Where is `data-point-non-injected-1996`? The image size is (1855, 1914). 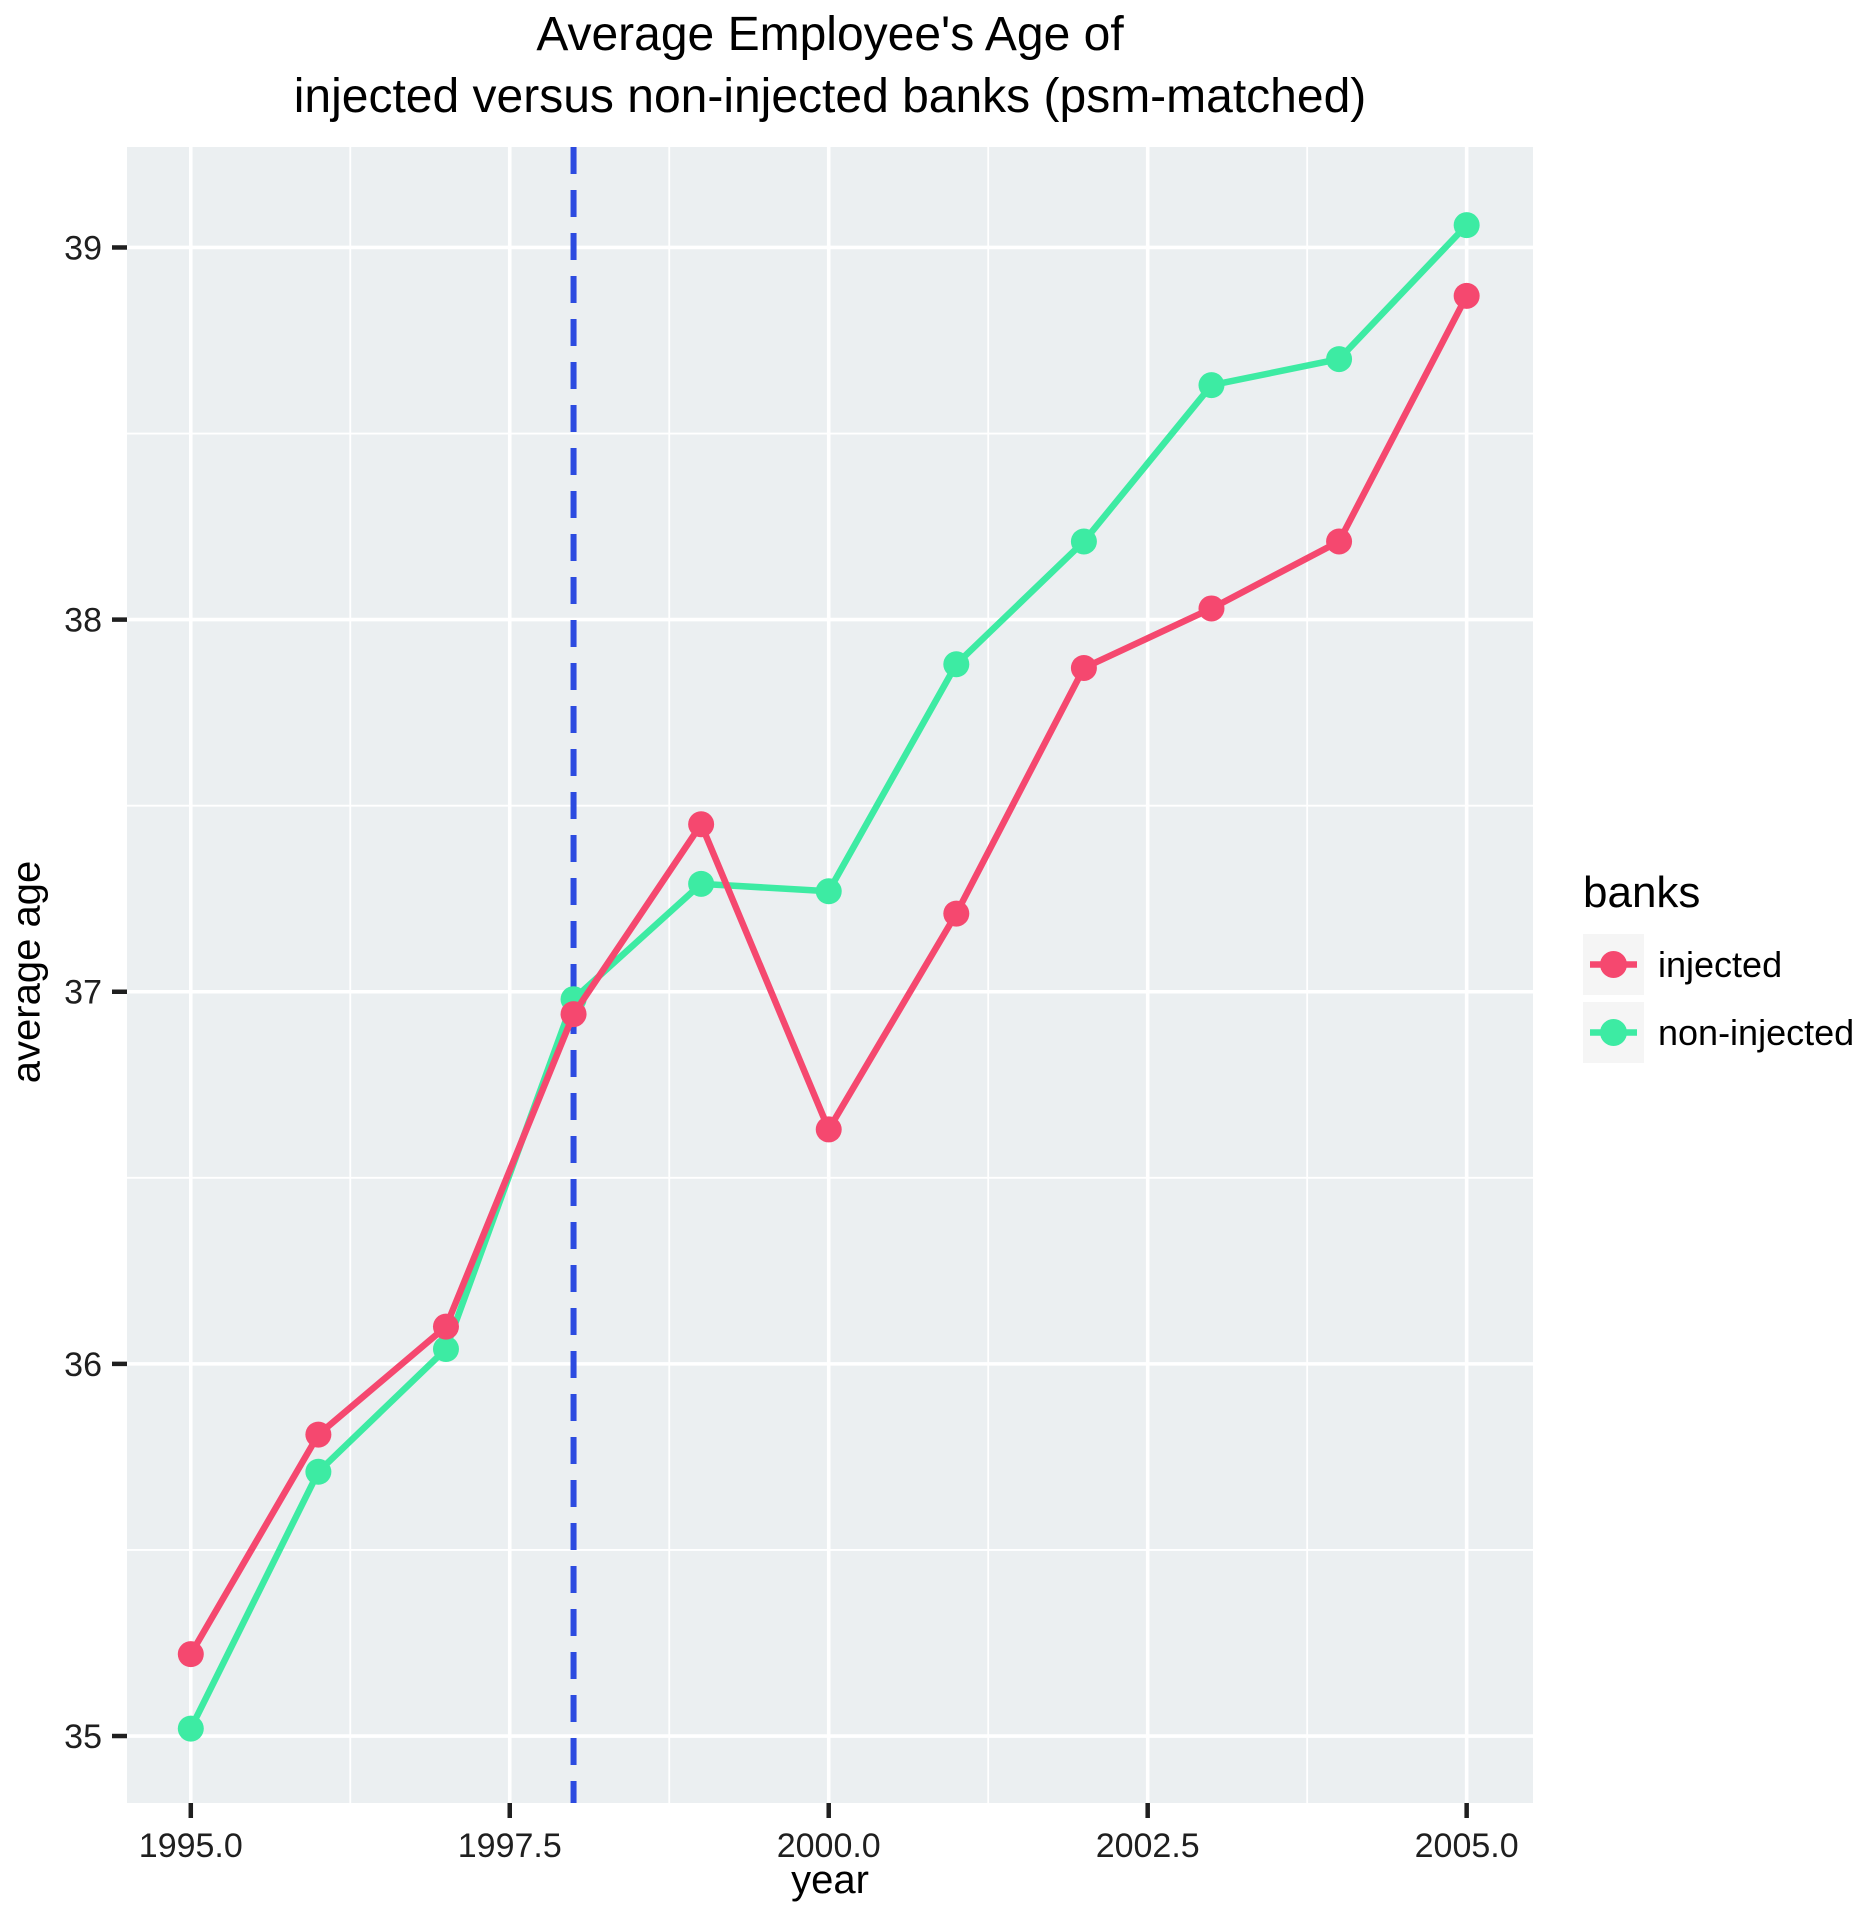 data-point-non-injected-1996 is located at coordinates (318, 1471).